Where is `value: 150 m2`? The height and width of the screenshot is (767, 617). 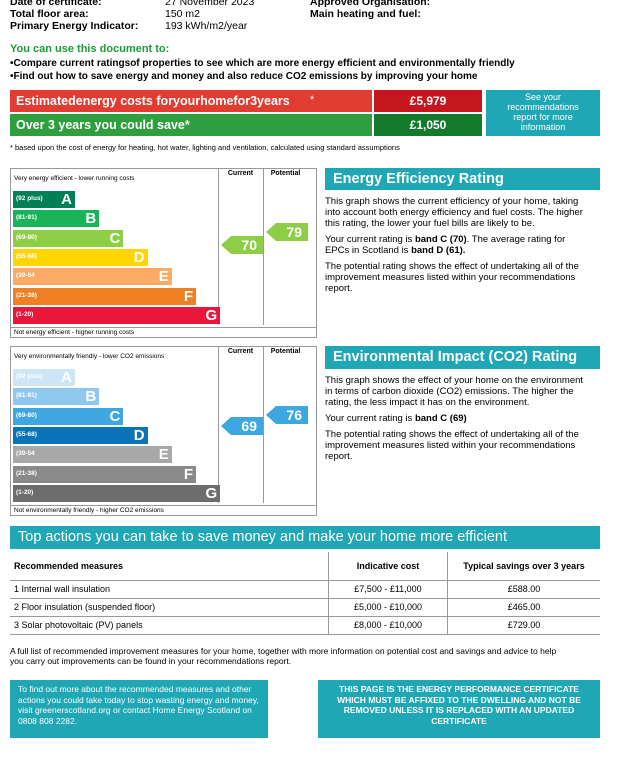
value: 150 m2 is located at coordinates (183, 14).